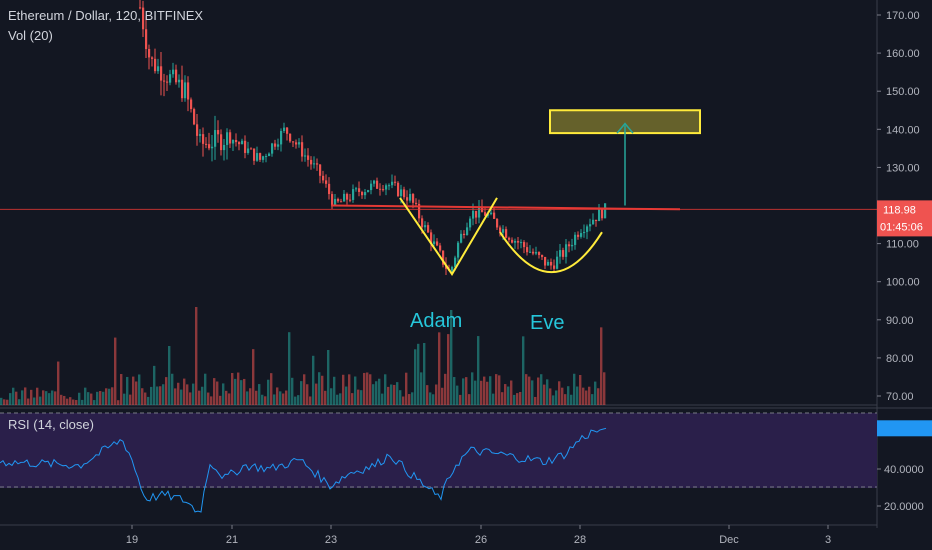 This screenshot has height=550, width=932. I want to click on adam-v-pattern, so click(448, 236).